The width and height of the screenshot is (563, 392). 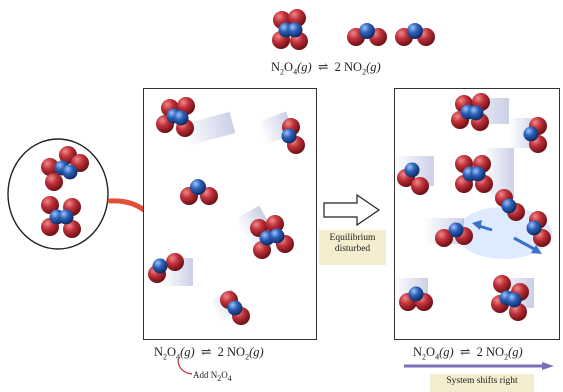 I want to click on top-n2o4-molecule, so click(x=290, y=29).